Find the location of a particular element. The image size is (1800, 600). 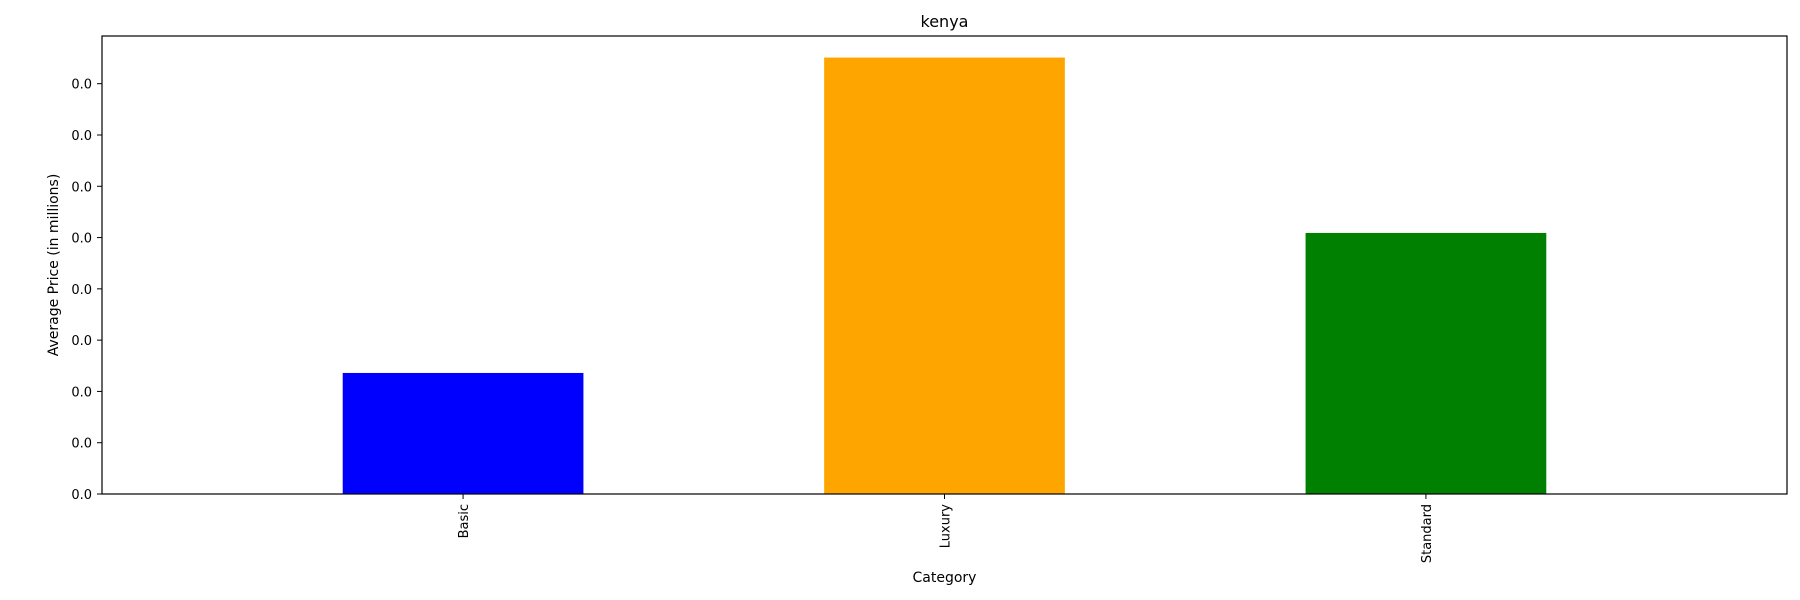

x-tick-label: Basic is located at coordinates (464, 521).